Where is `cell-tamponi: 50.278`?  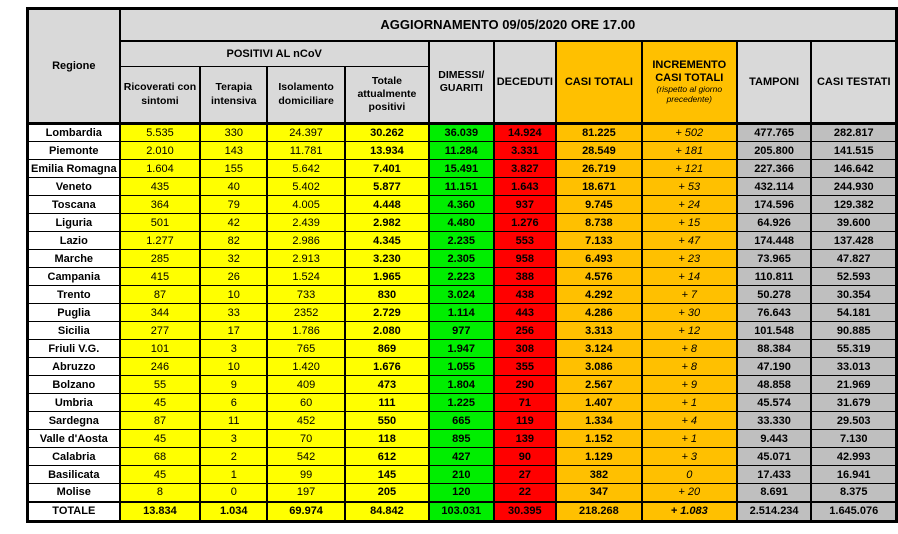 cell-tamponi: 50.278 is located at coordinates (774, 294).